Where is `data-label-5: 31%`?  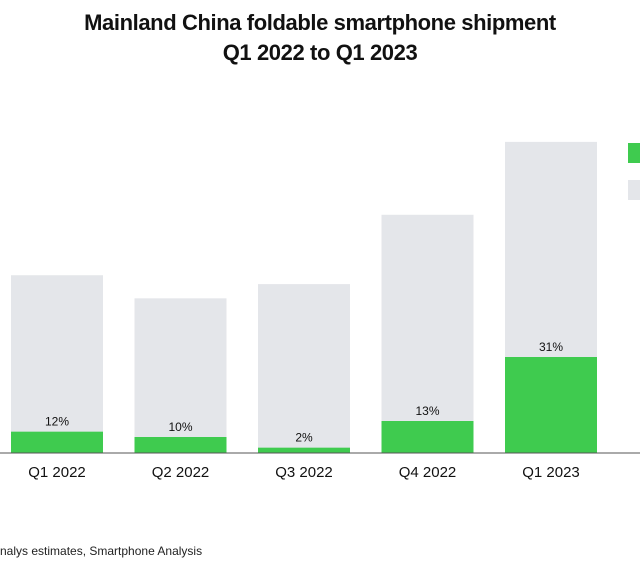 data-label-5: 31% is located at coordinates (551, 347).